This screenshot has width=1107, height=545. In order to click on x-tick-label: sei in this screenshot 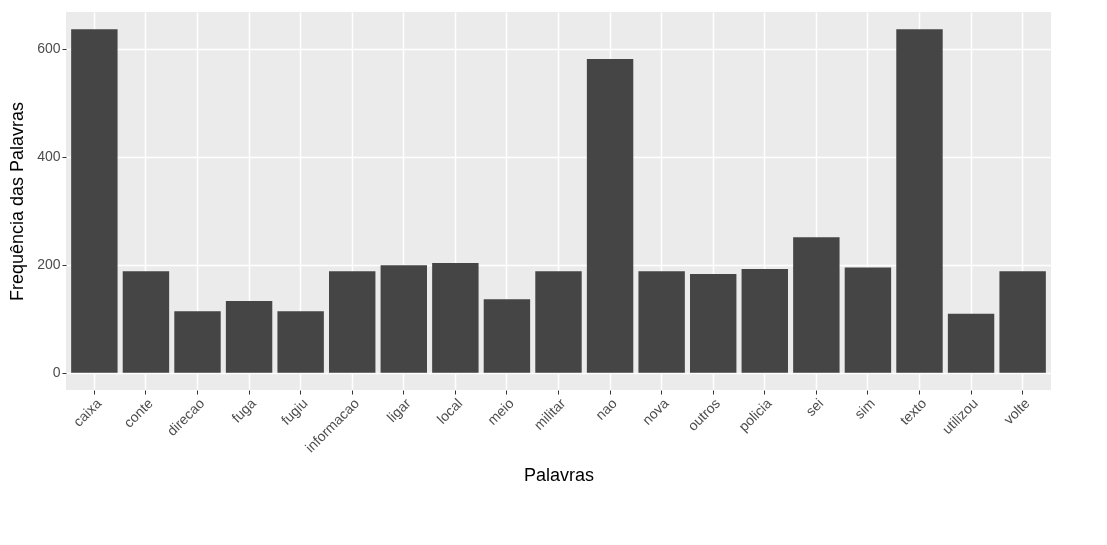, I will do `click(814, 407)`.